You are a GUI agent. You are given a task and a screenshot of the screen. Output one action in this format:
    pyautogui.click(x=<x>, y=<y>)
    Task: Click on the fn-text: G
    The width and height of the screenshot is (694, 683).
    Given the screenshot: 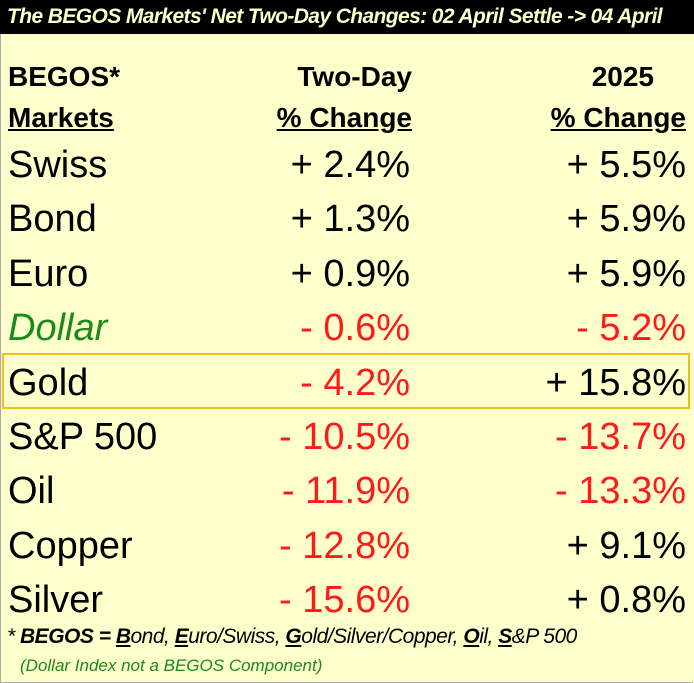 What is the action you would take?
    pyautogui.click(x=293, y=636)
    